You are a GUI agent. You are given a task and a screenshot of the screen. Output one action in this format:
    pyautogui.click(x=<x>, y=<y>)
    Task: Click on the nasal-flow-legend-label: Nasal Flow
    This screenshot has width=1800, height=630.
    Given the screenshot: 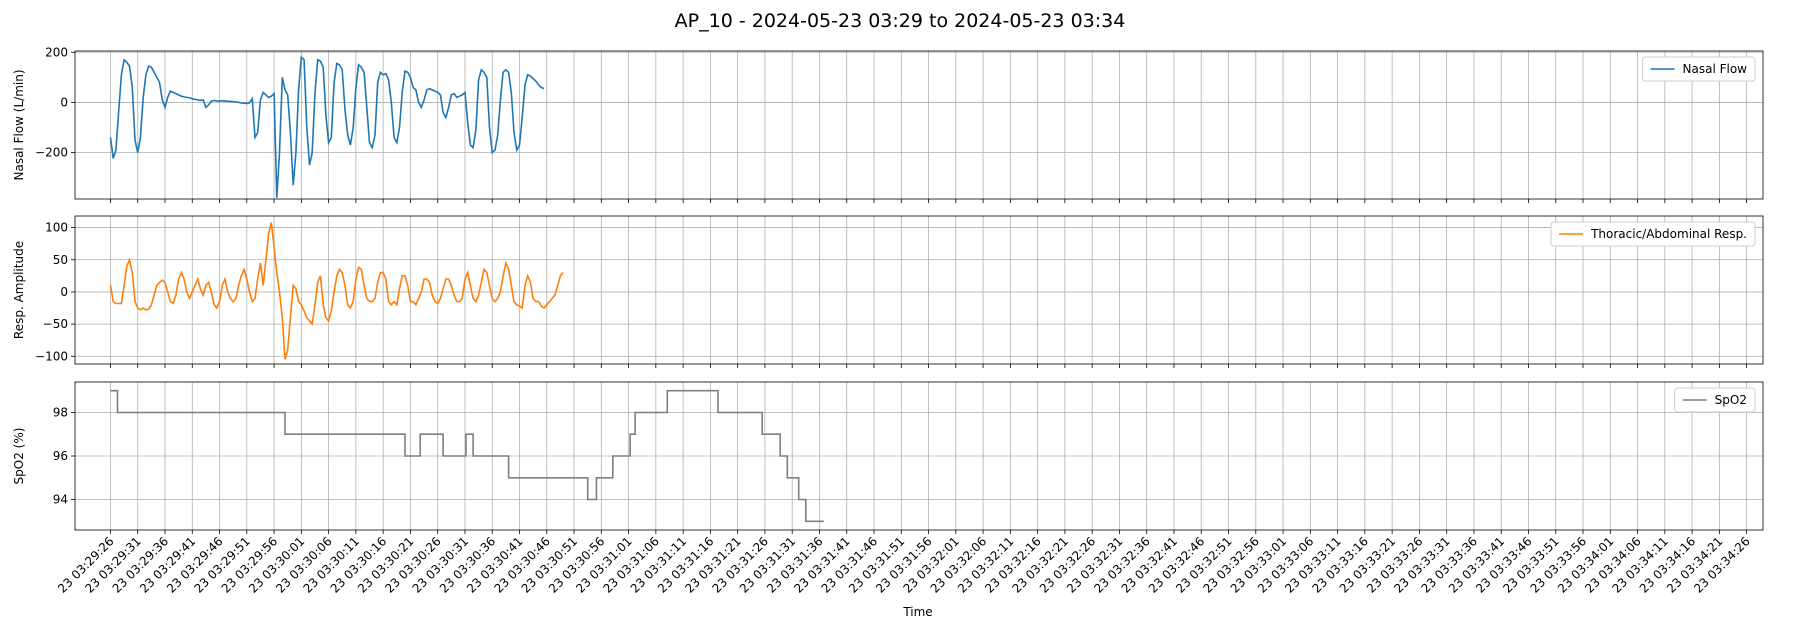 What is the action you would take?
    pyautogui.click(x=1715, y=69)
    